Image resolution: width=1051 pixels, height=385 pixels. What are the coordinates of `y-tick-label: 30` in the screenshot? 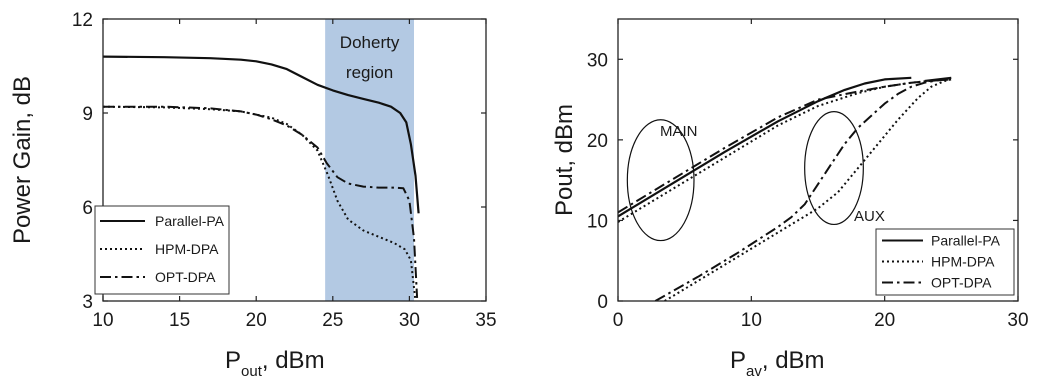 It's located at (597, 60).